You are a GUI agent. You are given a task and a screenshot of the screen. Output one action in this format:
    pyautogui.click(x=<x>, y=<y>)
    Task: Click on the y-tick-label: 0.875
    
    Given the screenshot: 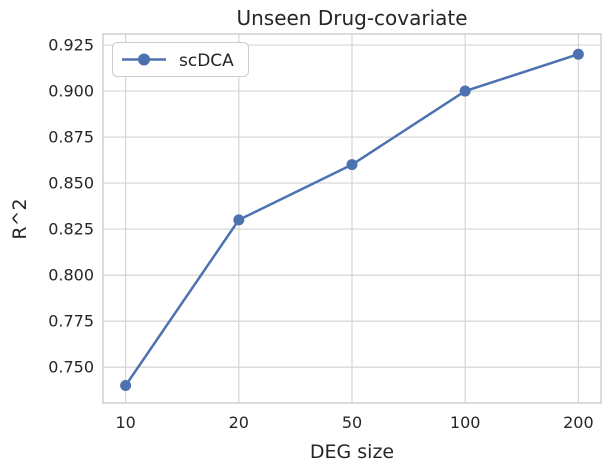 What is the action you would take?
    pyautogui.click(x=71, y=137)
    